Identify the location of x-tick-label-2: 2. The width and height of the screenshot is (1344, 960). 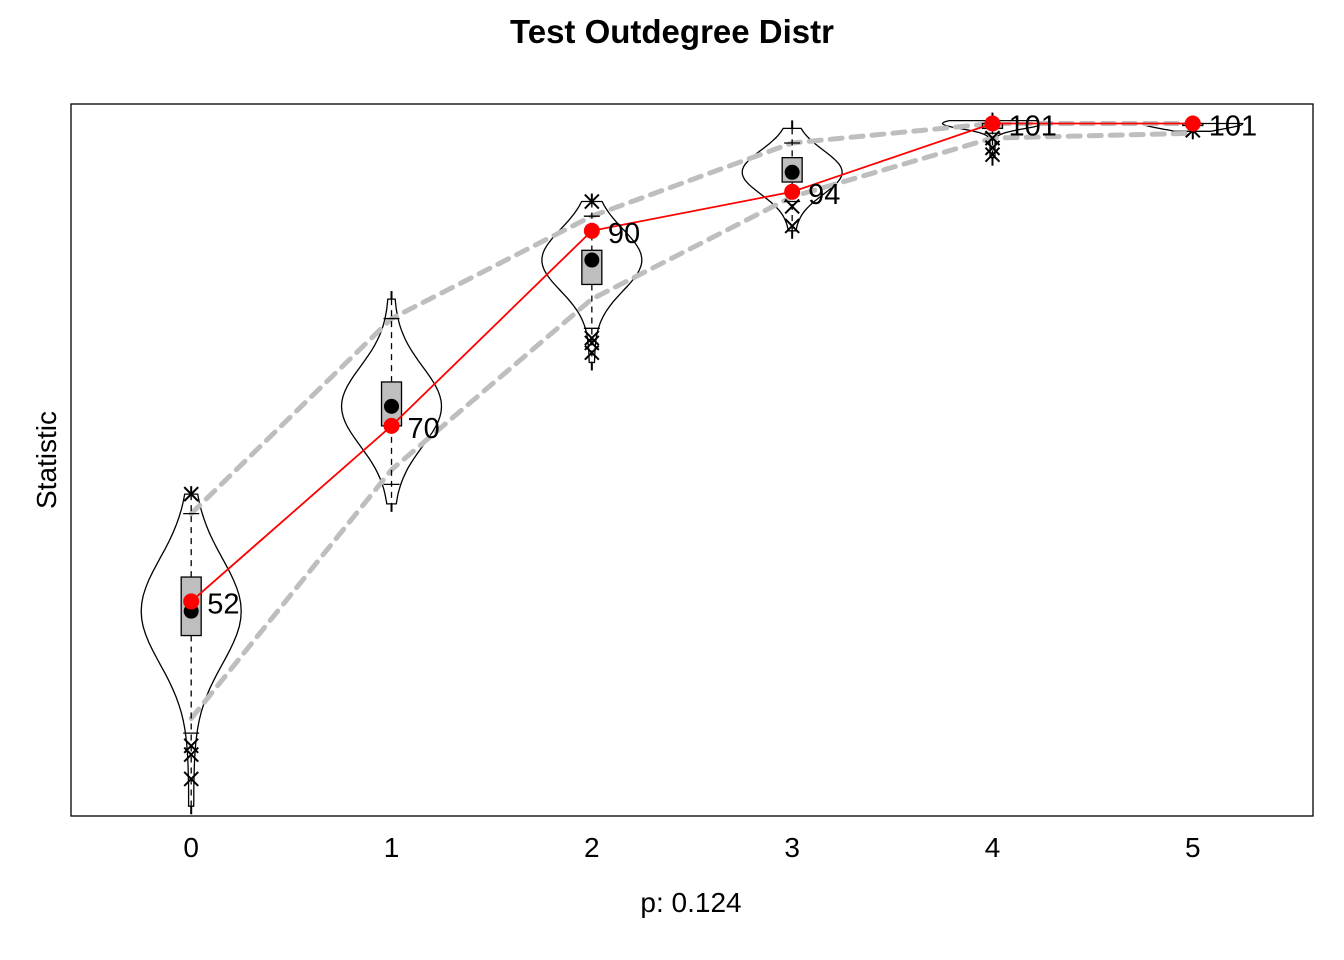
(592, 847).